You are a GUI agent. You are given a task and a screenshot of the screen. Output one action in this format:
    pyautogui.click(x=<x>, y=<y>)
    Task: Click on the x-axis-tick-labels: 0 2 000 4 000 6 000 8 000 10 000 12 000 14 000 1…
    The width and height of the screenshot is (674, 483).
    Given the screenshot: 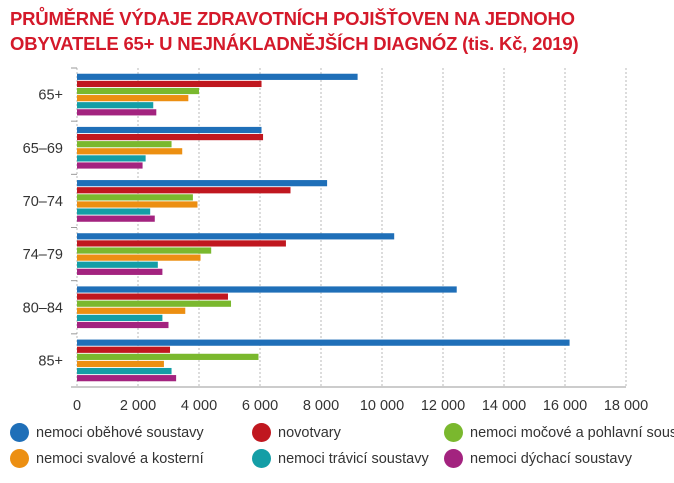 What is the action you would take?
    pyautogui.click(x=360, y=406)
    